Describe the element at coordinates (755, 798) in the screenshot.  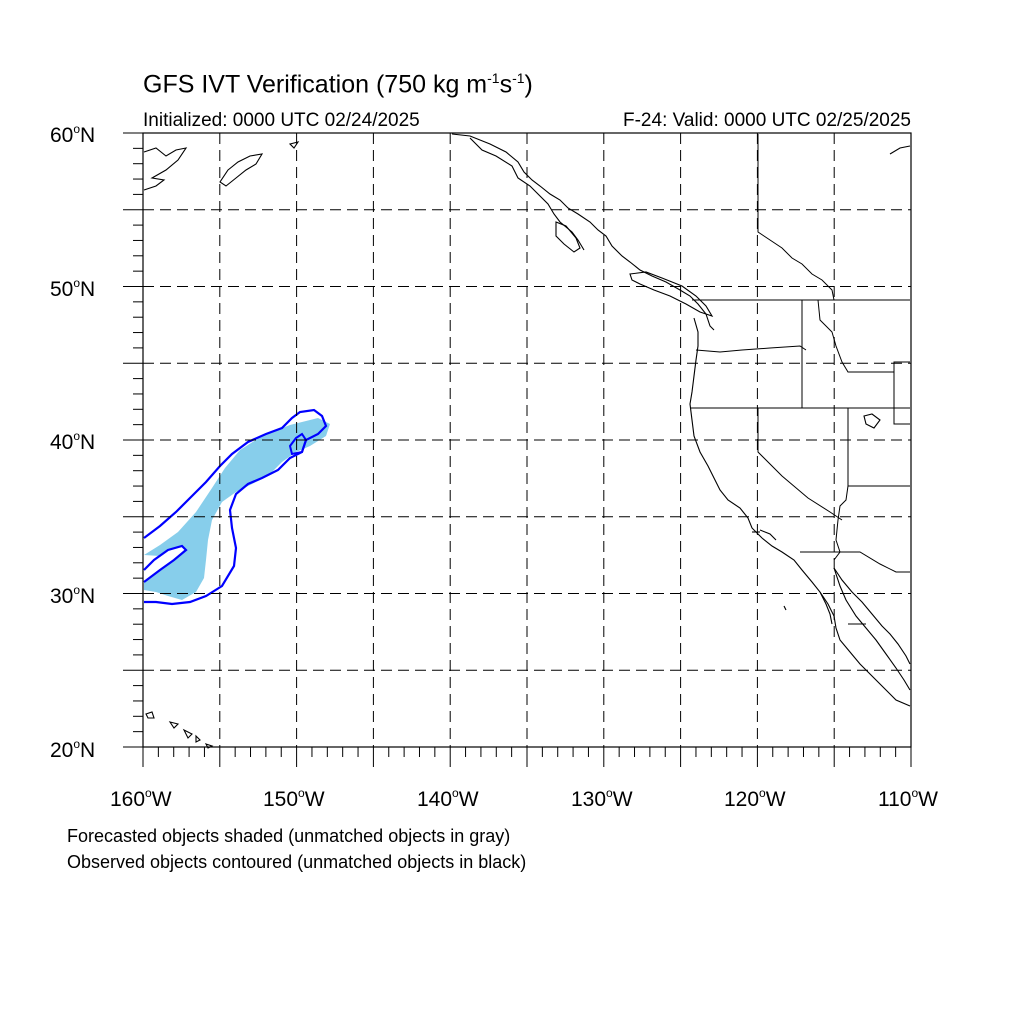
I see `lon-label-120w: 120oW` at that location.